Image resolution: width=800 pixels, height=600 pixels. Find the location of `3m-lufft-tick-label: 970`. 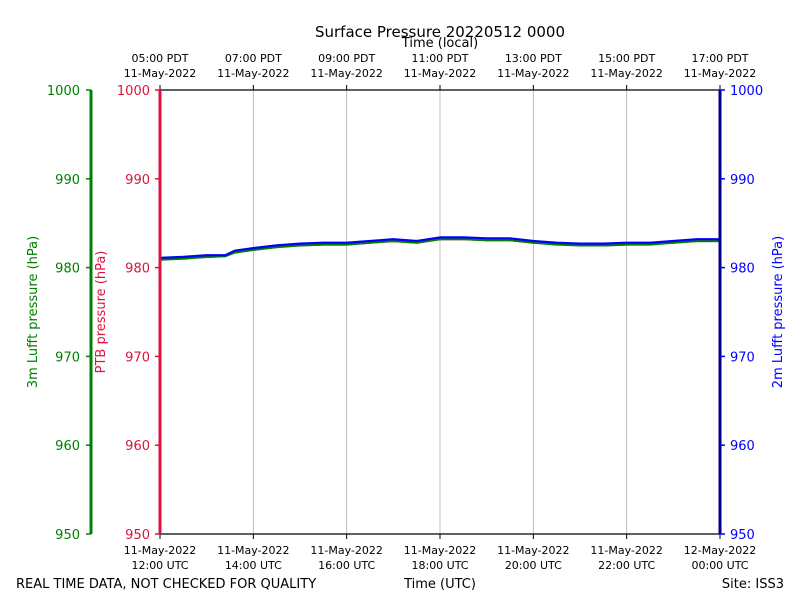

3m-lufft-tick-label: 970 is located at coordinates (67, 357).